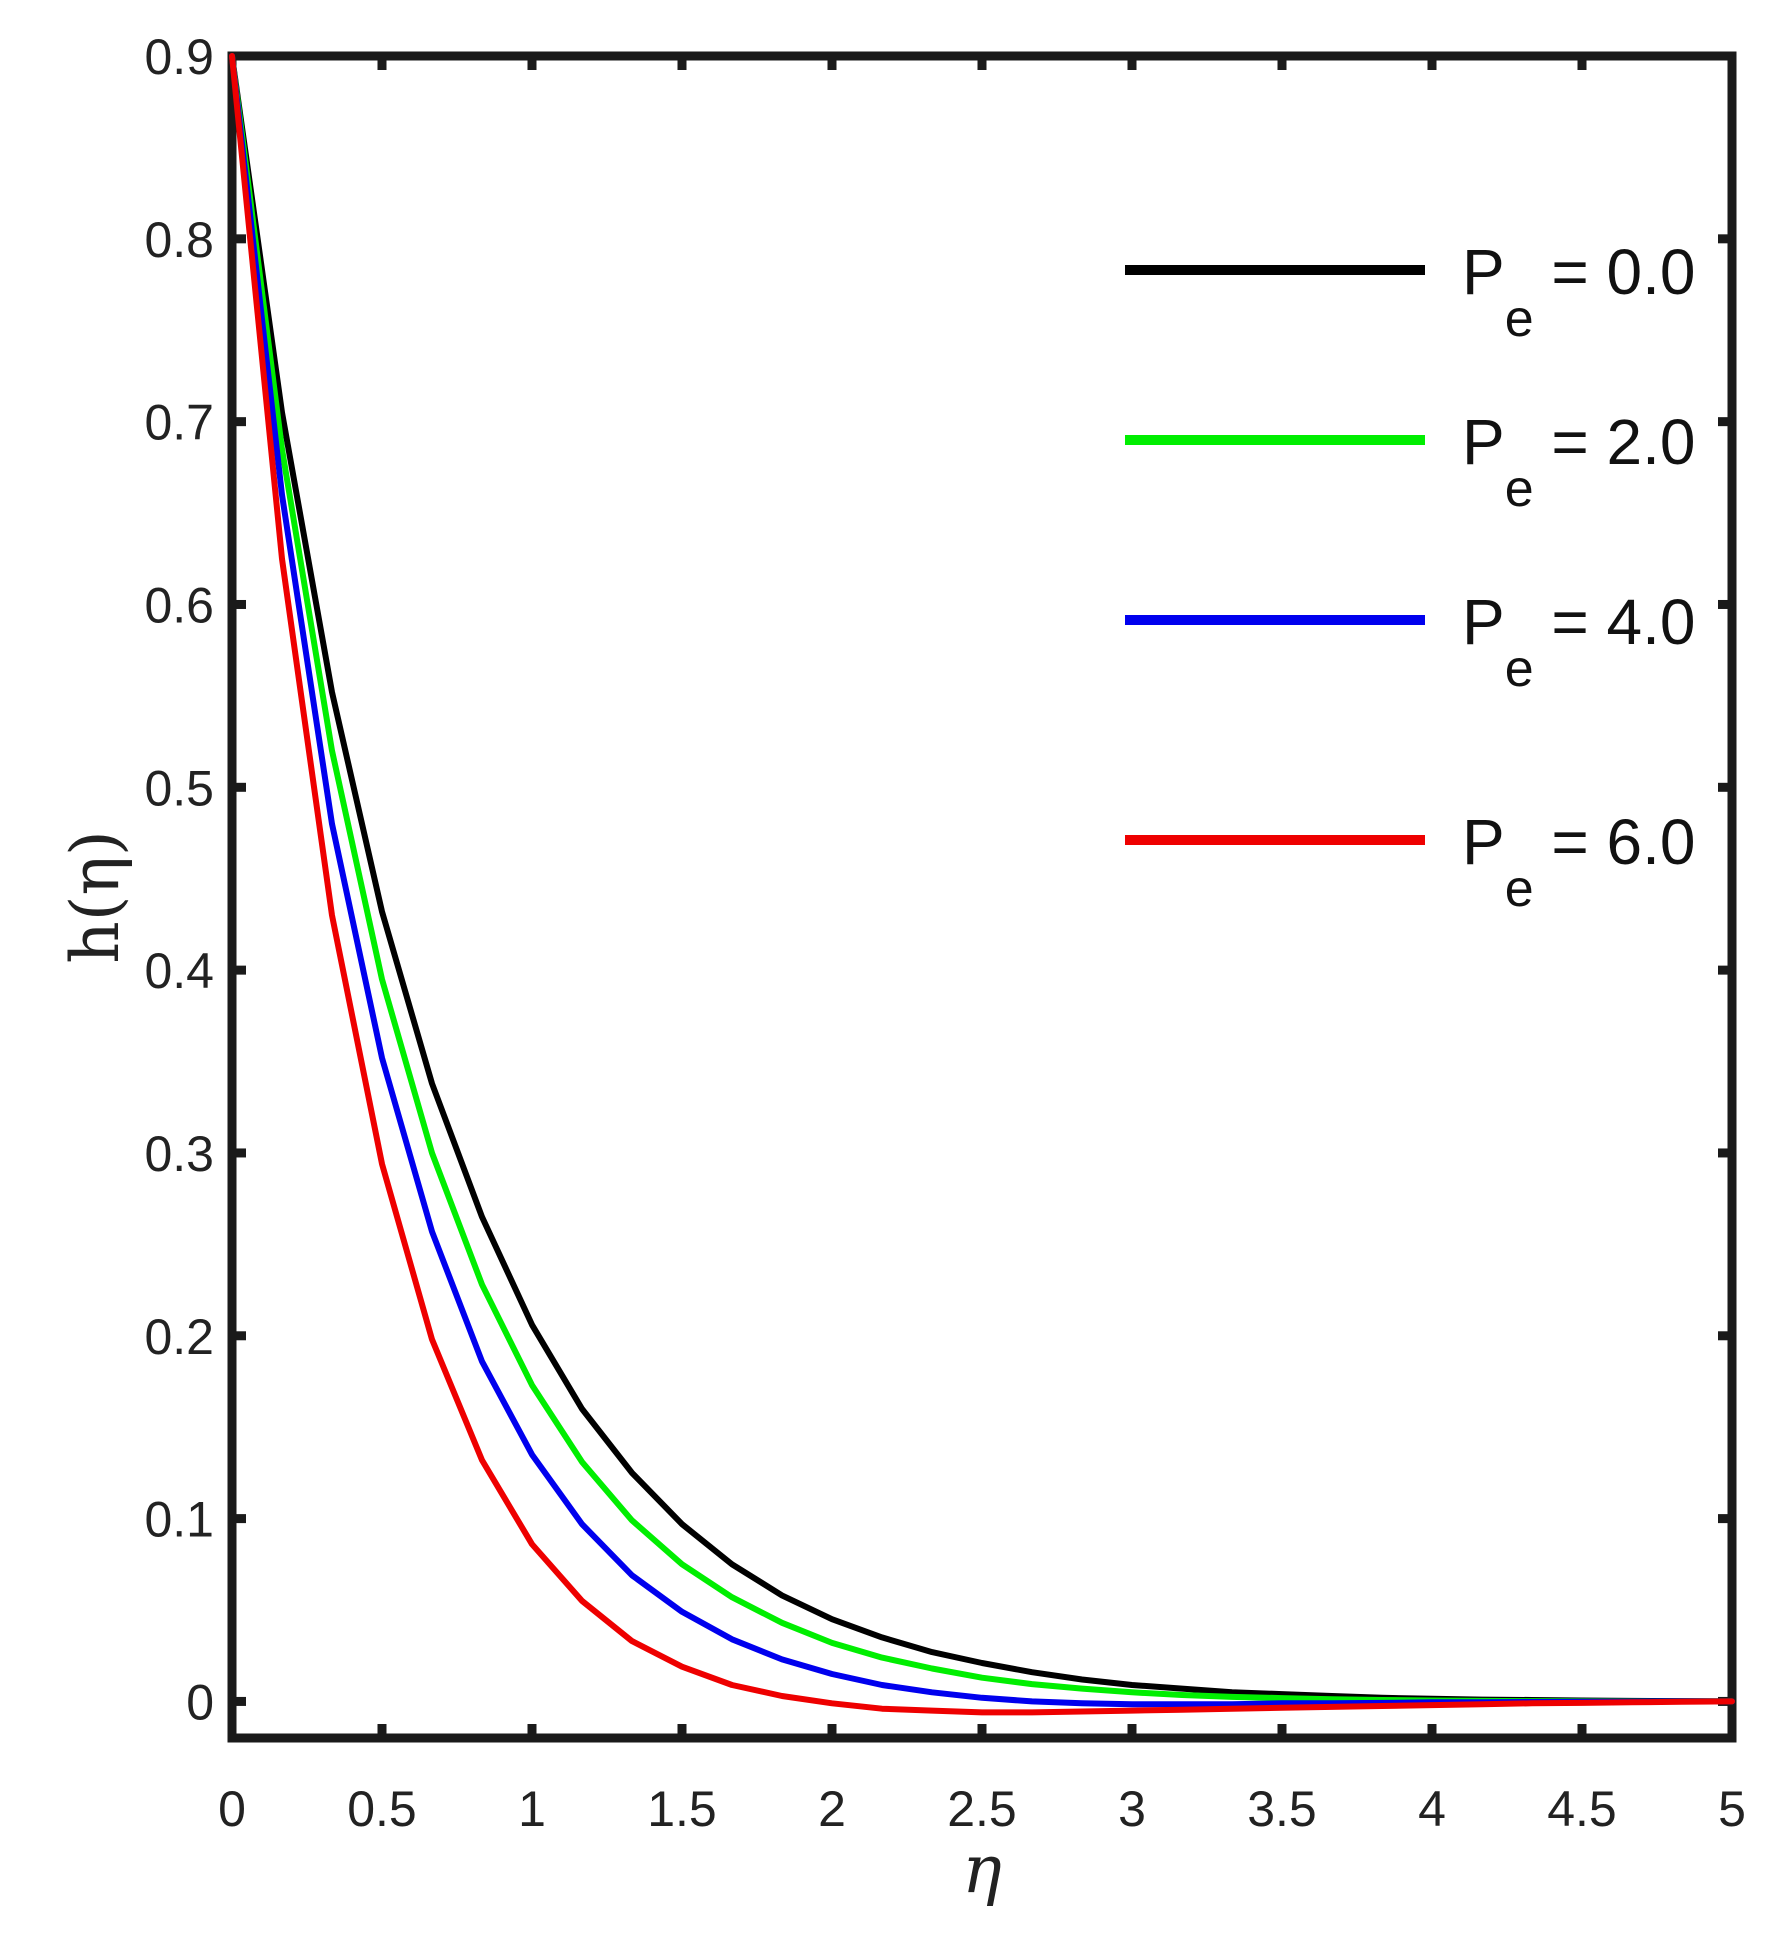 Image resolution: width=1765 pixels, height=1942 pixels. Describe the element at coordinates (1615, 272) in the screenshot. I see `legend-label-value: = 0.0` at that location.